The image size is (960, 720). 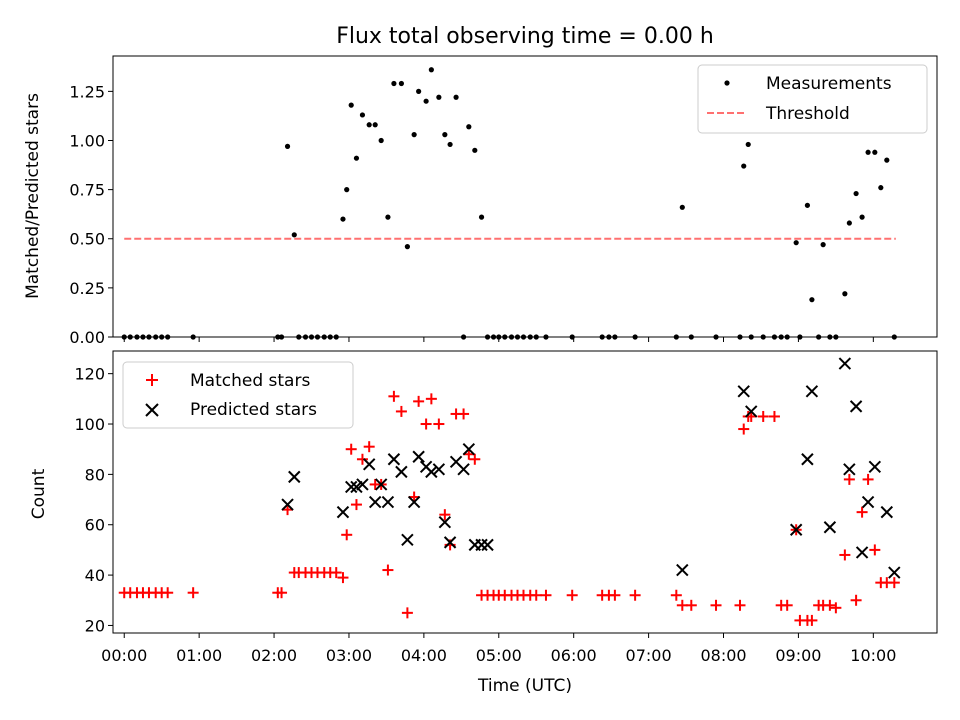 I want to click on bottom-y-tick-label: 60, so click(x=95, y=525).